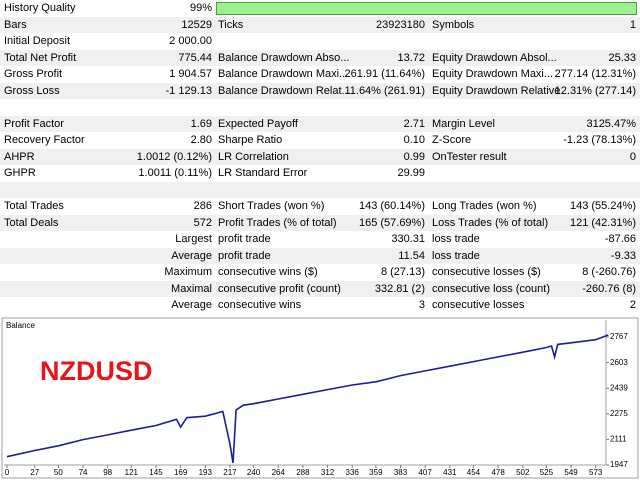 Image resolution: width=640 pixels, height=480 pixels. I want to click on cell-label: Long Trades (won %), so click(484, 206).